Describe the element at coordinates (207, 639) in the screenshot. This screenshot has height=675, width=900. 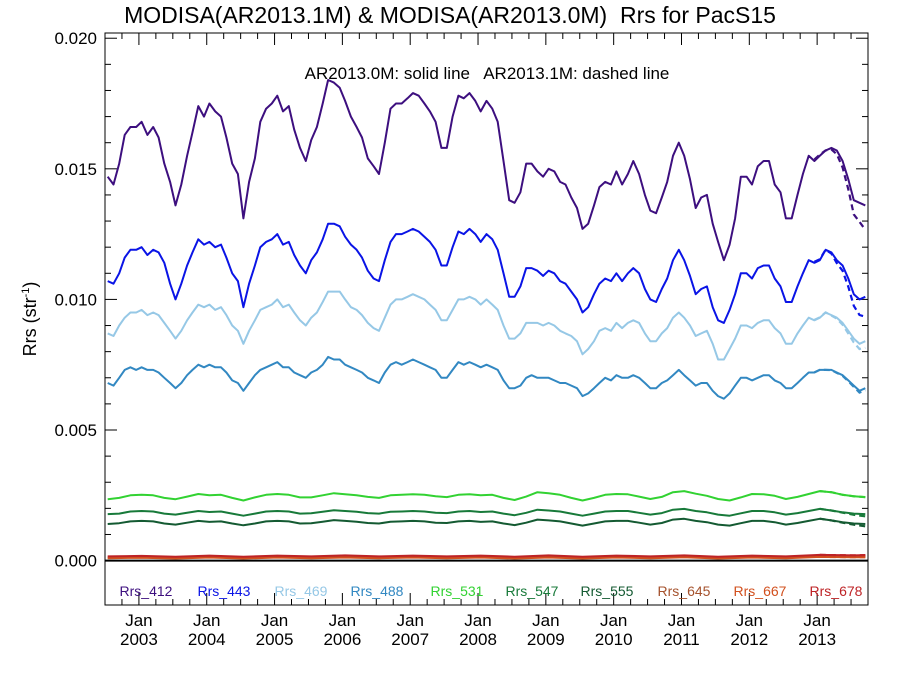
I see `x-tick-year-label: 2004` at that location.